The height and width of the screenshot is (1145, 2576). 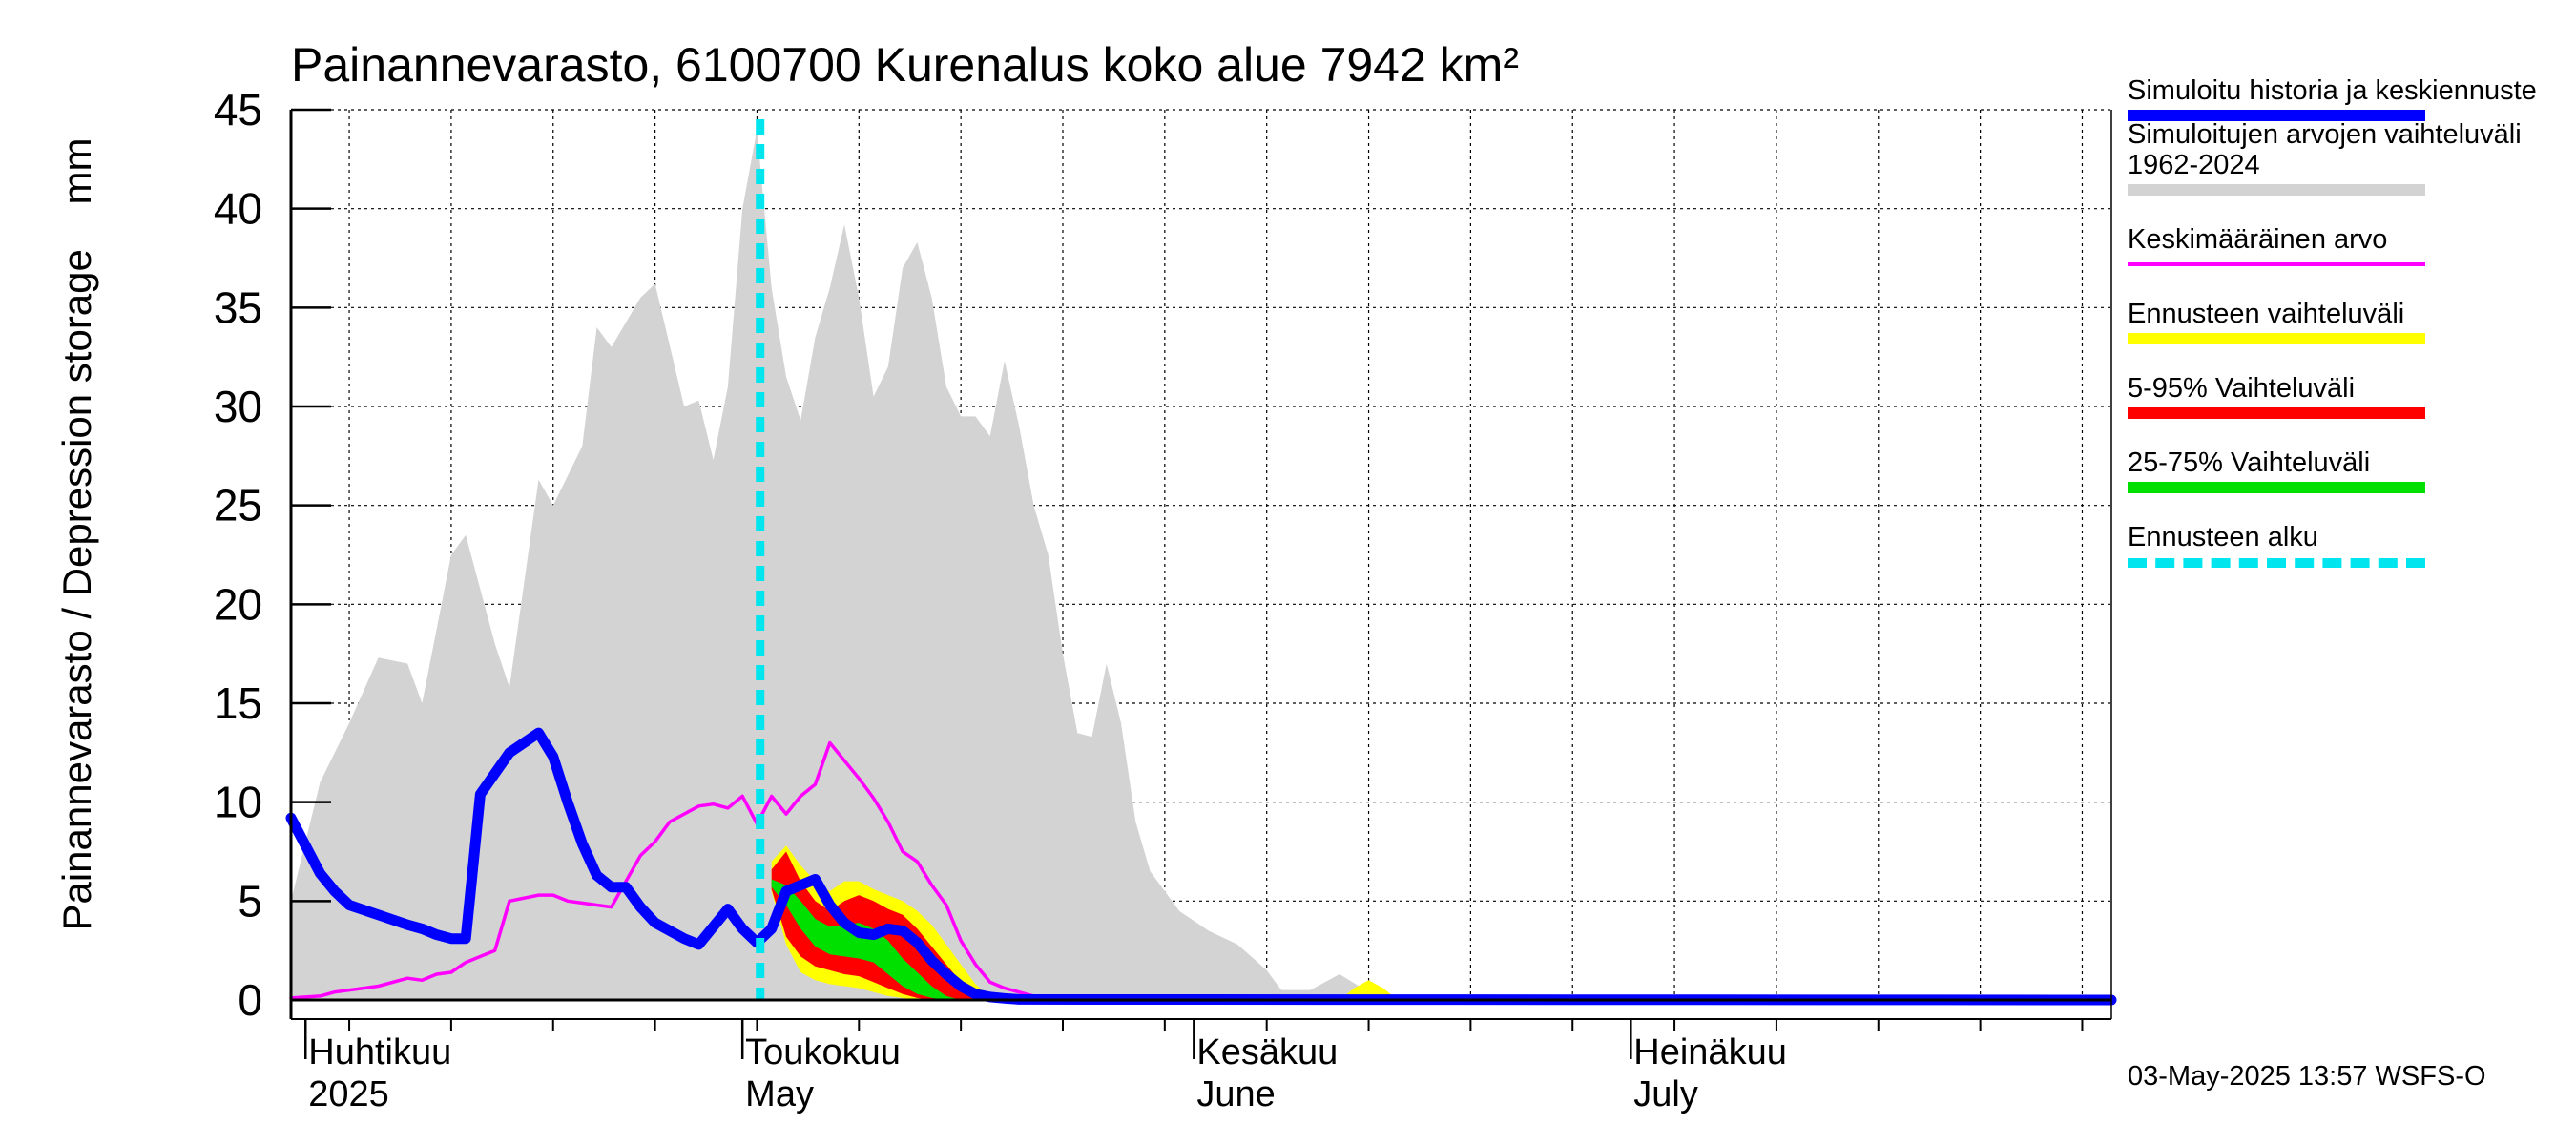 I want to click on y-tick-label: 0, so click(x=250, y=1000).